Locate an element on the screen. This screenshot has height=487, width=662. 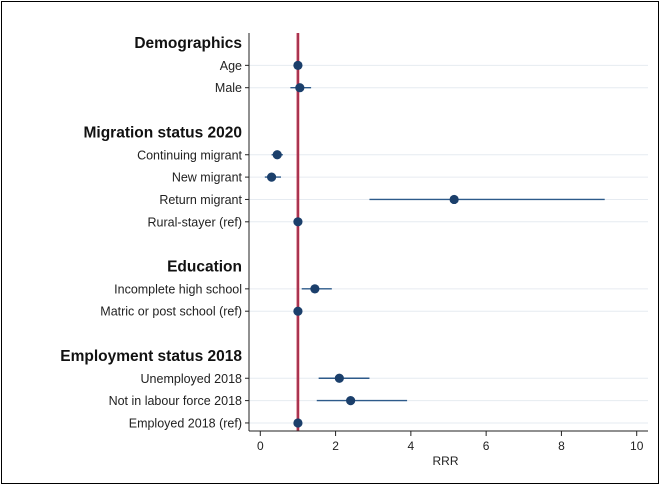
x-tick-label: 6 is located at coordinates (486, 446).